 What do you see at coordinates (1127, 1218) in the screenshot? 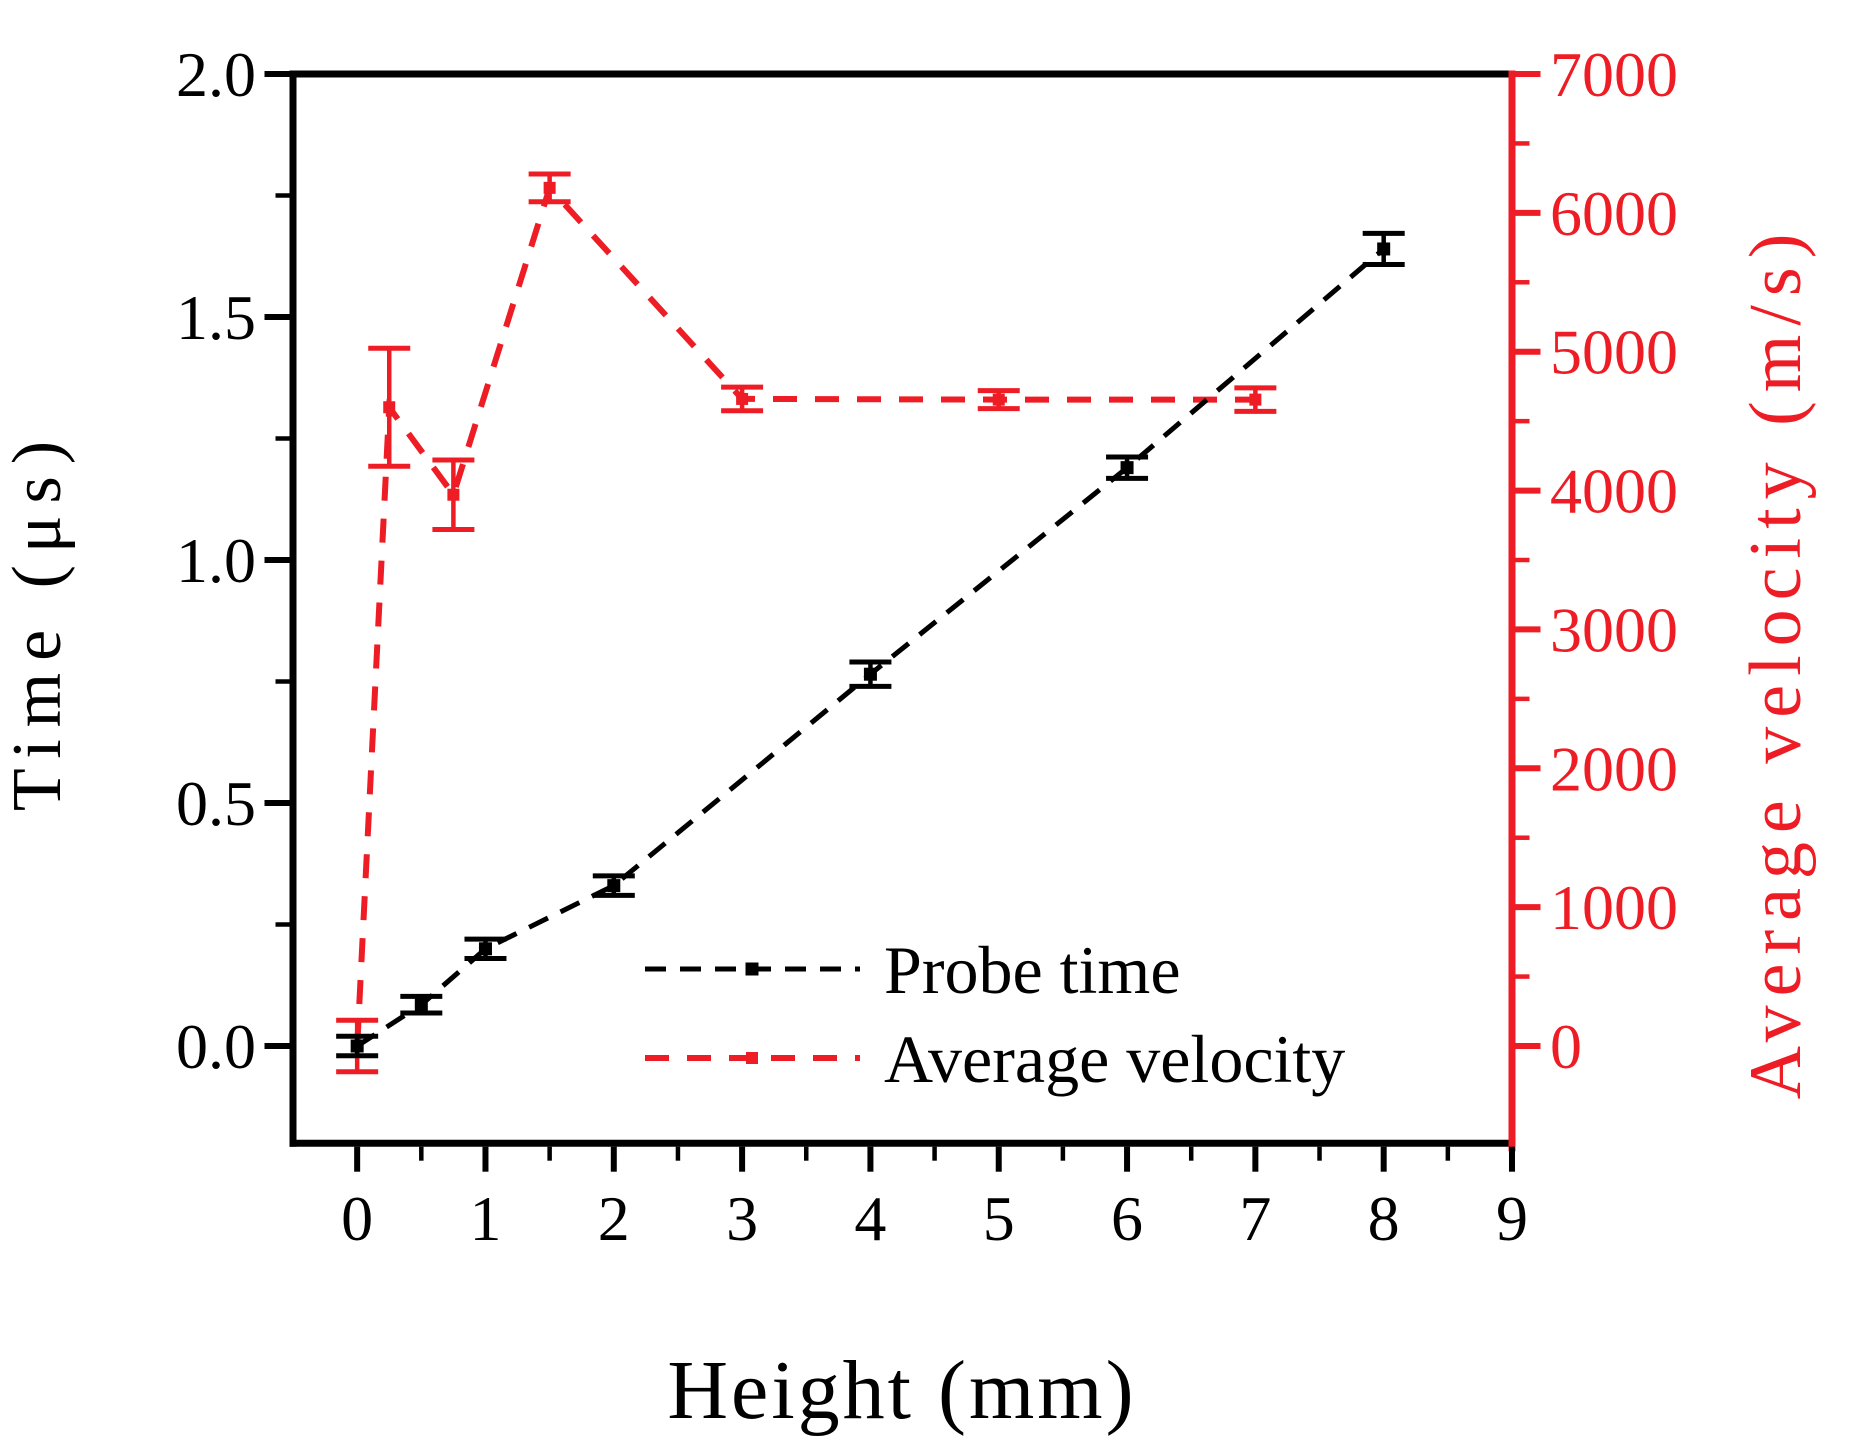
I see `x-tick-label: 6` at bounding box center [1127, 1218].